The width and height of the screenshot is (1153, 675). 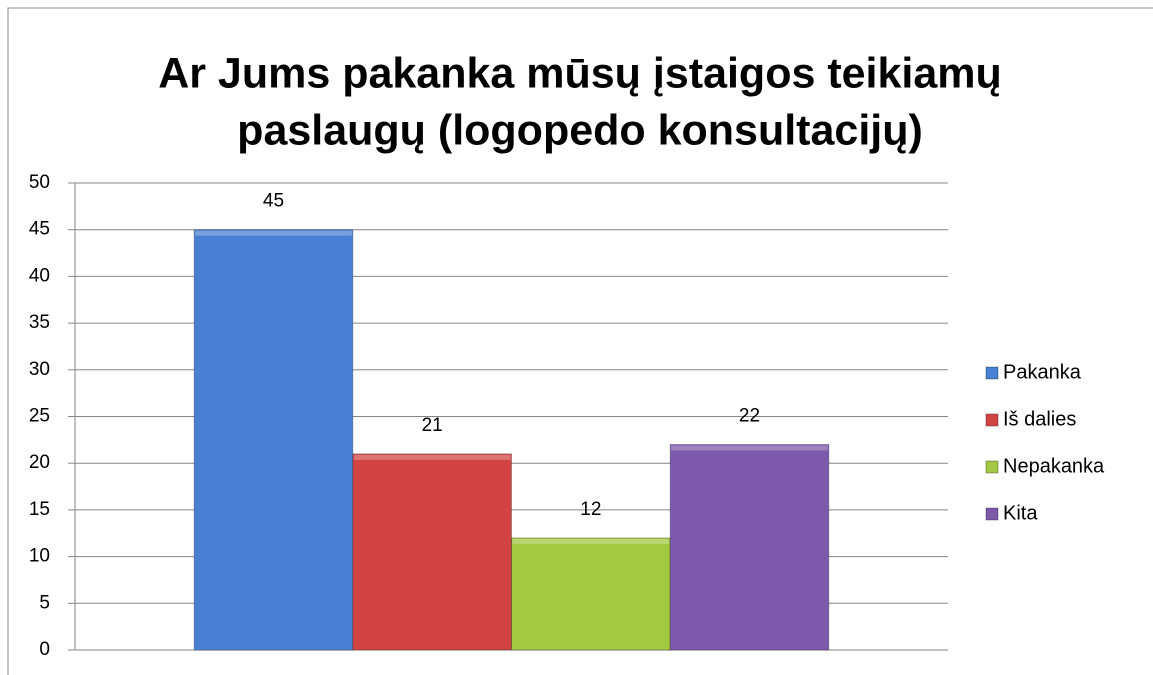 What do you see at coordinates (273, 201) in the screenshot?
I see `data-label: 45` at bounding box center [273, 201].